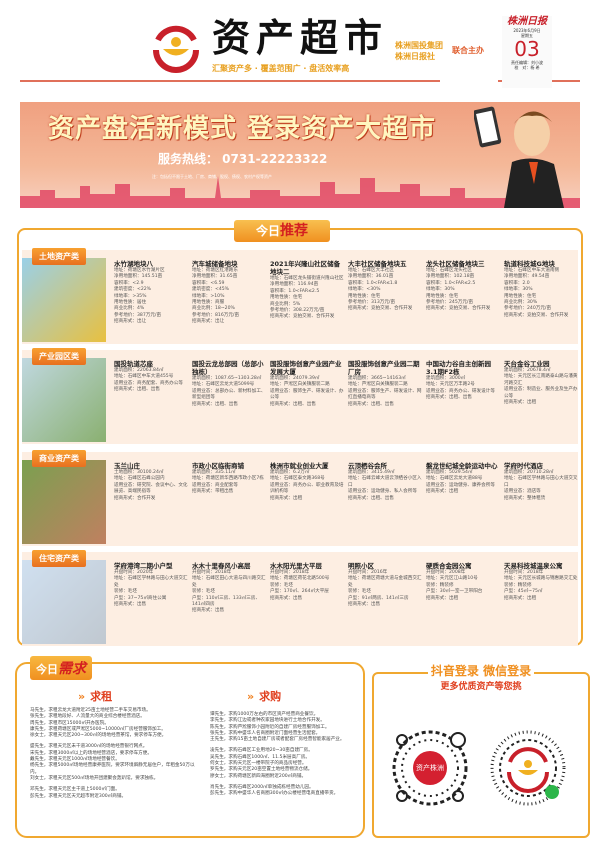 This screenshot has height=844, width=600. What do you see at coordinates (521, 303) in the screenshot?
I see `asset-detail: 商业比例：30%` at bounding box center [521, 303].